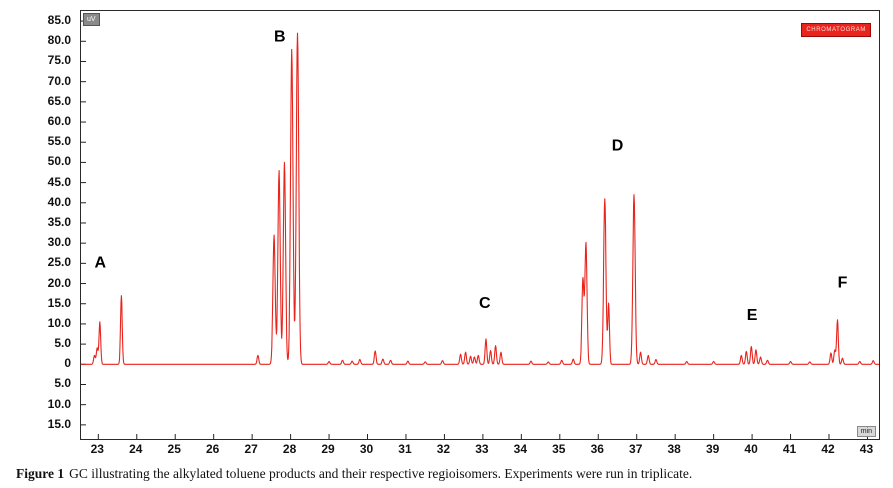 The image size is (893, 488). I want to click on y-tick-label: 0, so click(67, 363).